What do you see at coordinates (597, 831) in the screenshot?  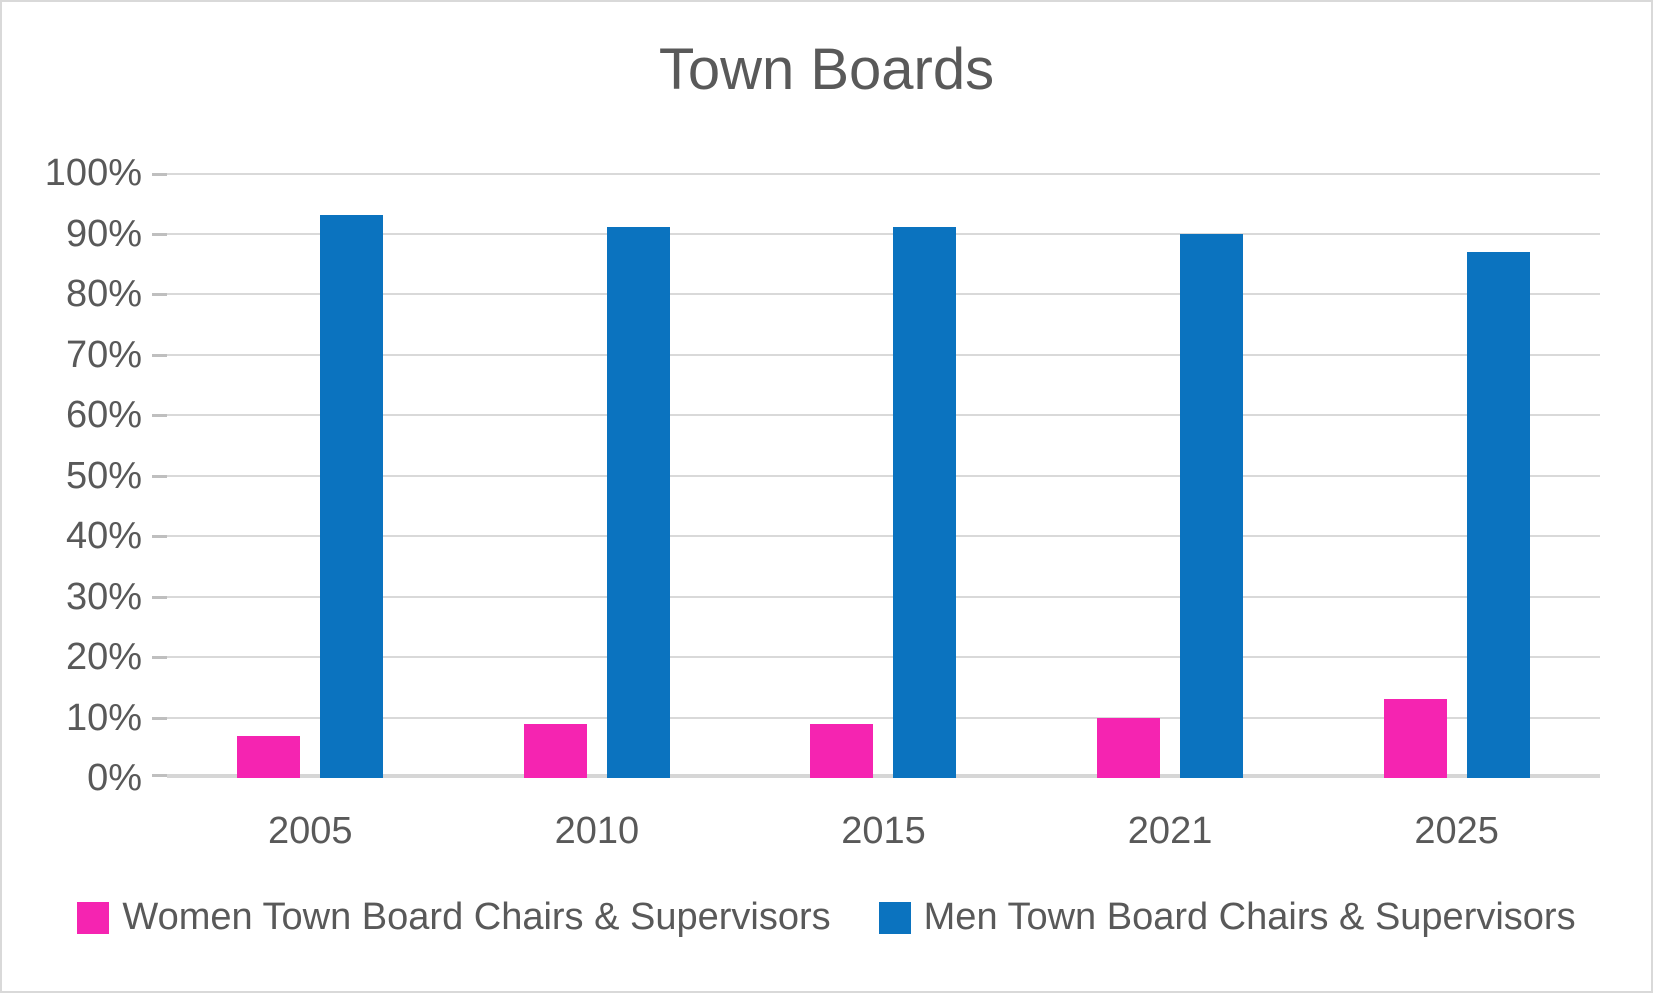 I see `x-axis-label: 2010` at bounding box center [597, 831].